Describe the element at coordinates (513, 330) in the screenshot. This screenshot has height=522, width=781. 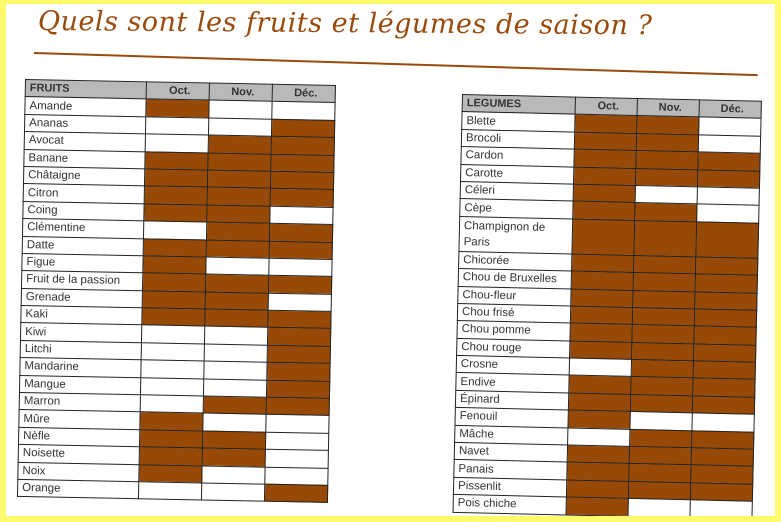
I see `item-name: Chou pomme` at that location.